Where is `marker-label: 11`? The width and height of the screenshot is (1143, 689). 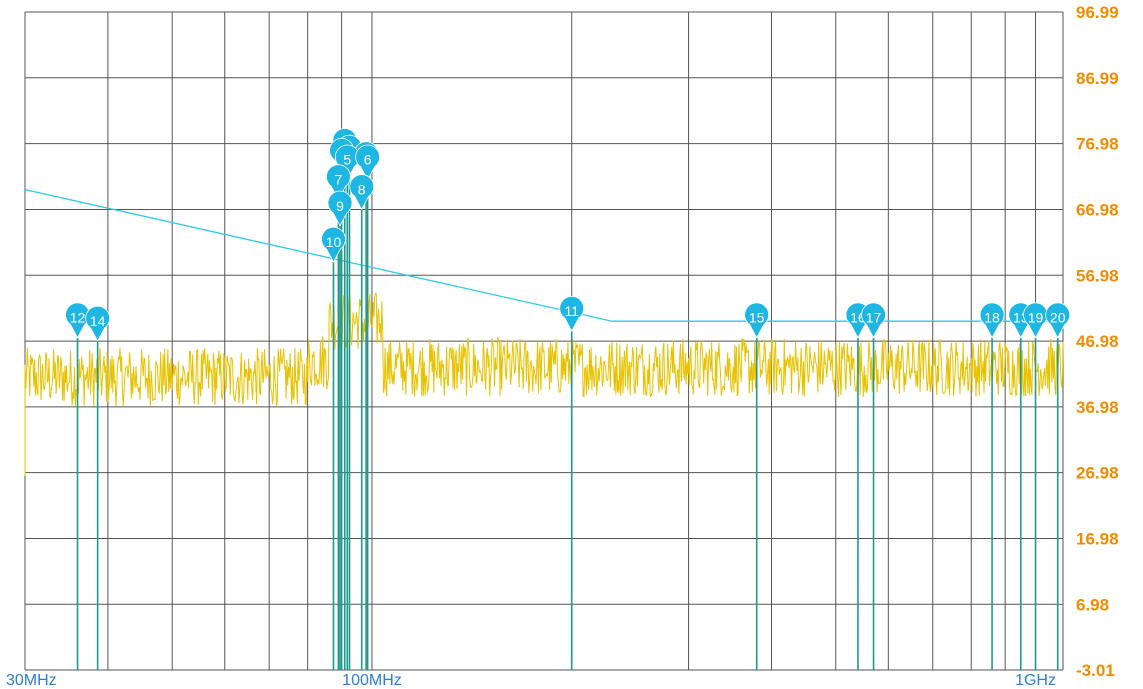
marker-label: 11 is located at coordinates (571, 311).